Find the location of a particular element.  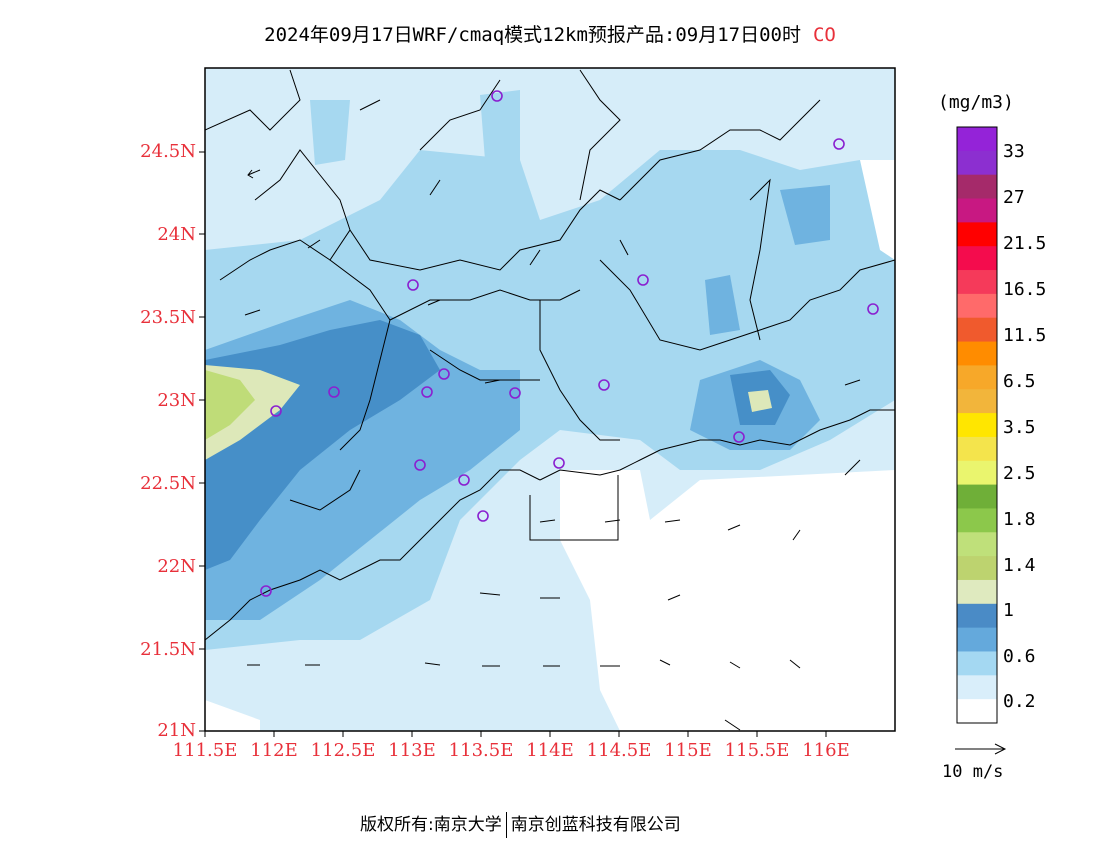

southwest-clear-area is located at coordinates (232, 715).